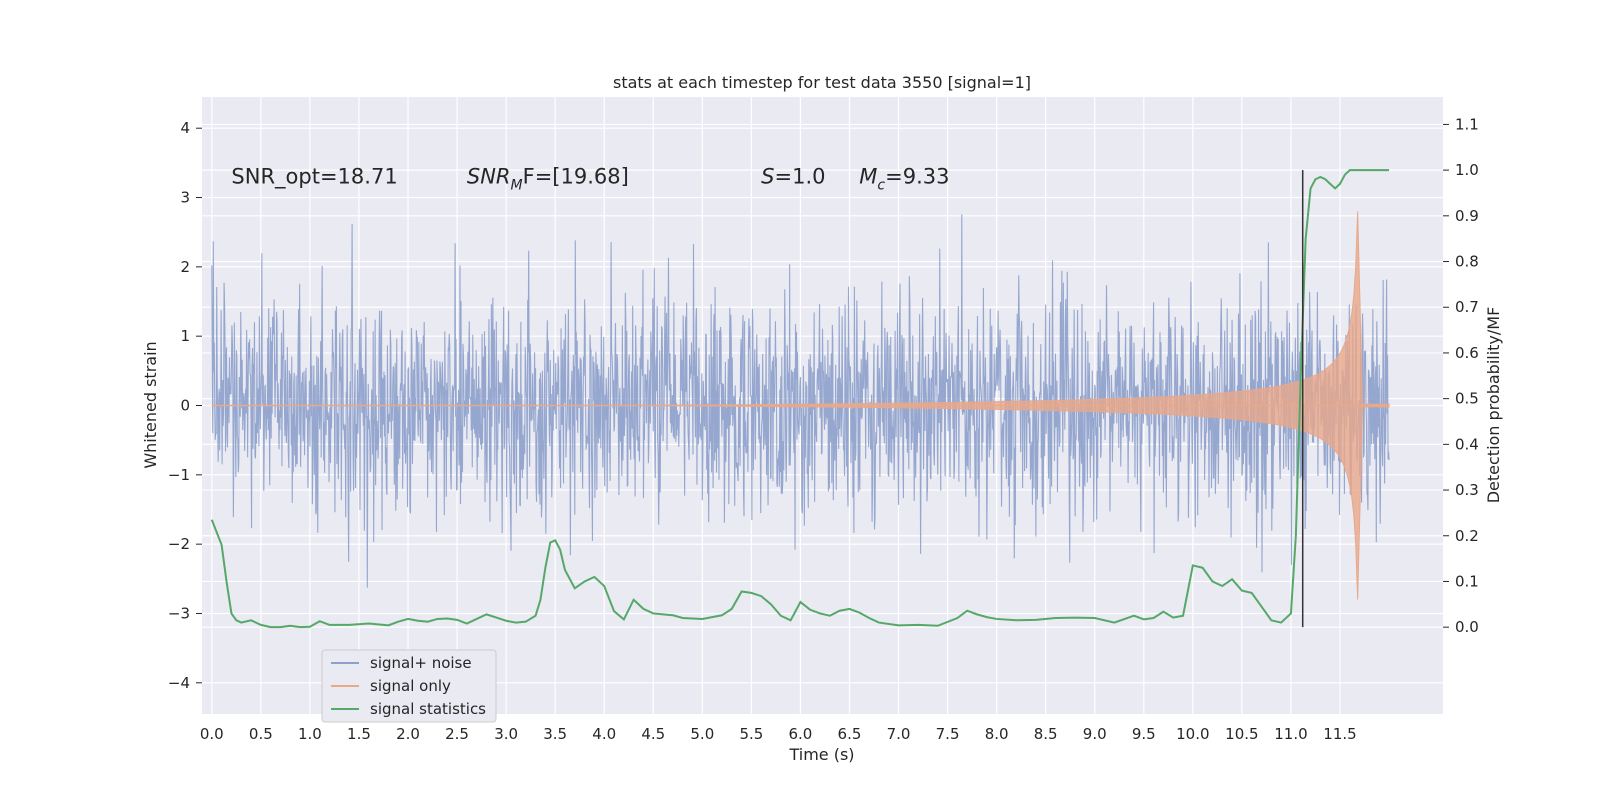 The image size is (1600, 800). Describe the element at coordinates (408, 734) in the screenshot. I see `x-tick-label: 2.0` at that location.